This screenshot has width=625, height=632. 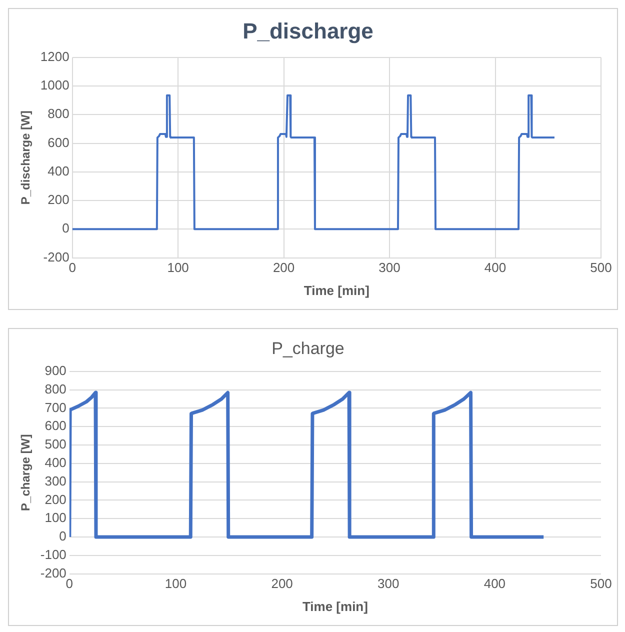 I want to click on y-axis-title: P_discharge [W], so click(x=25, y=157).